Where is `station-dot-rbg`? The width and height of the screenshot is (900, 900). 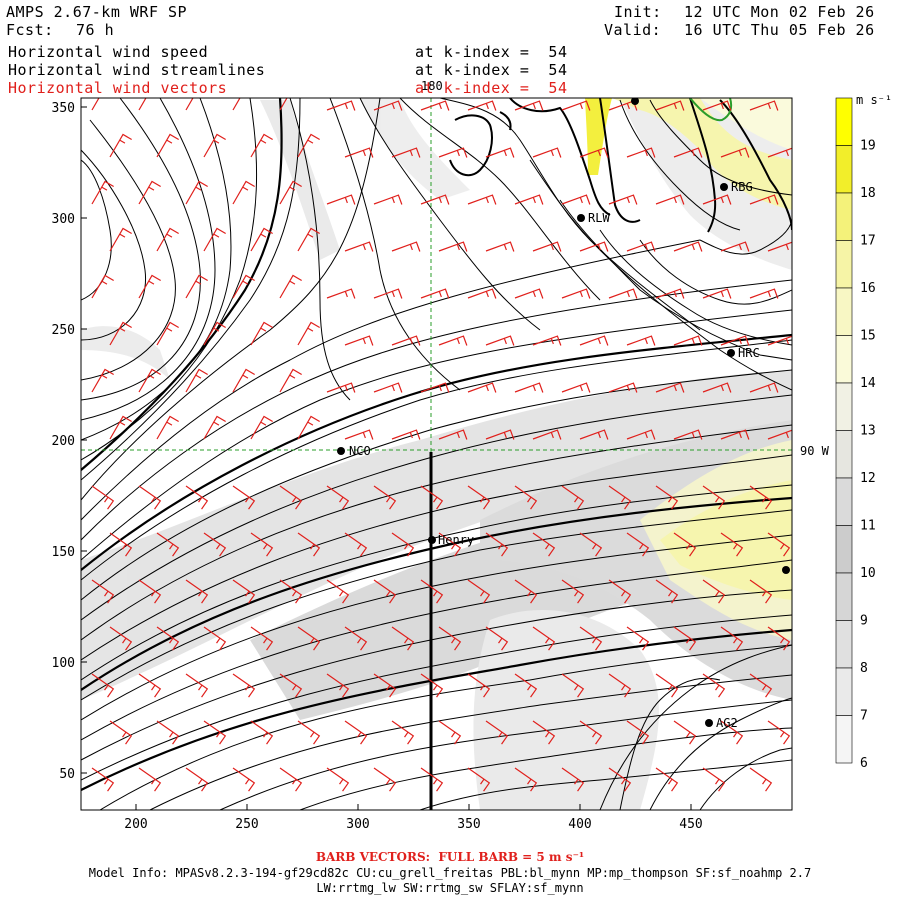 station-dot-rbg is located at coordinates (724, 187).